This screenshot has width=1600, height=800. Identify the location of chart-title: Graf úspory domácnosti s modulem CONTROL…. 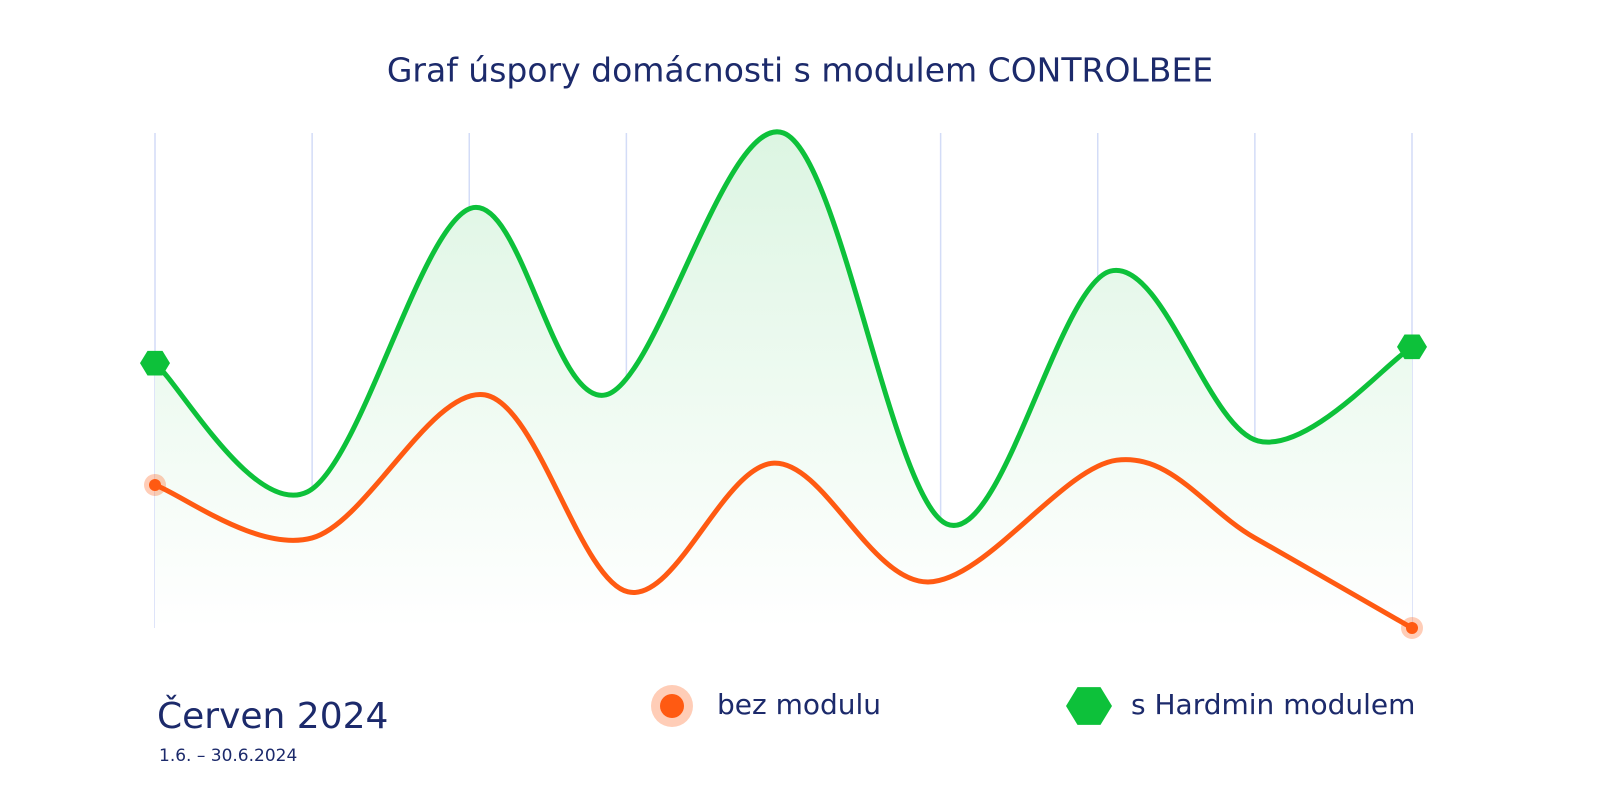
(800, 70).